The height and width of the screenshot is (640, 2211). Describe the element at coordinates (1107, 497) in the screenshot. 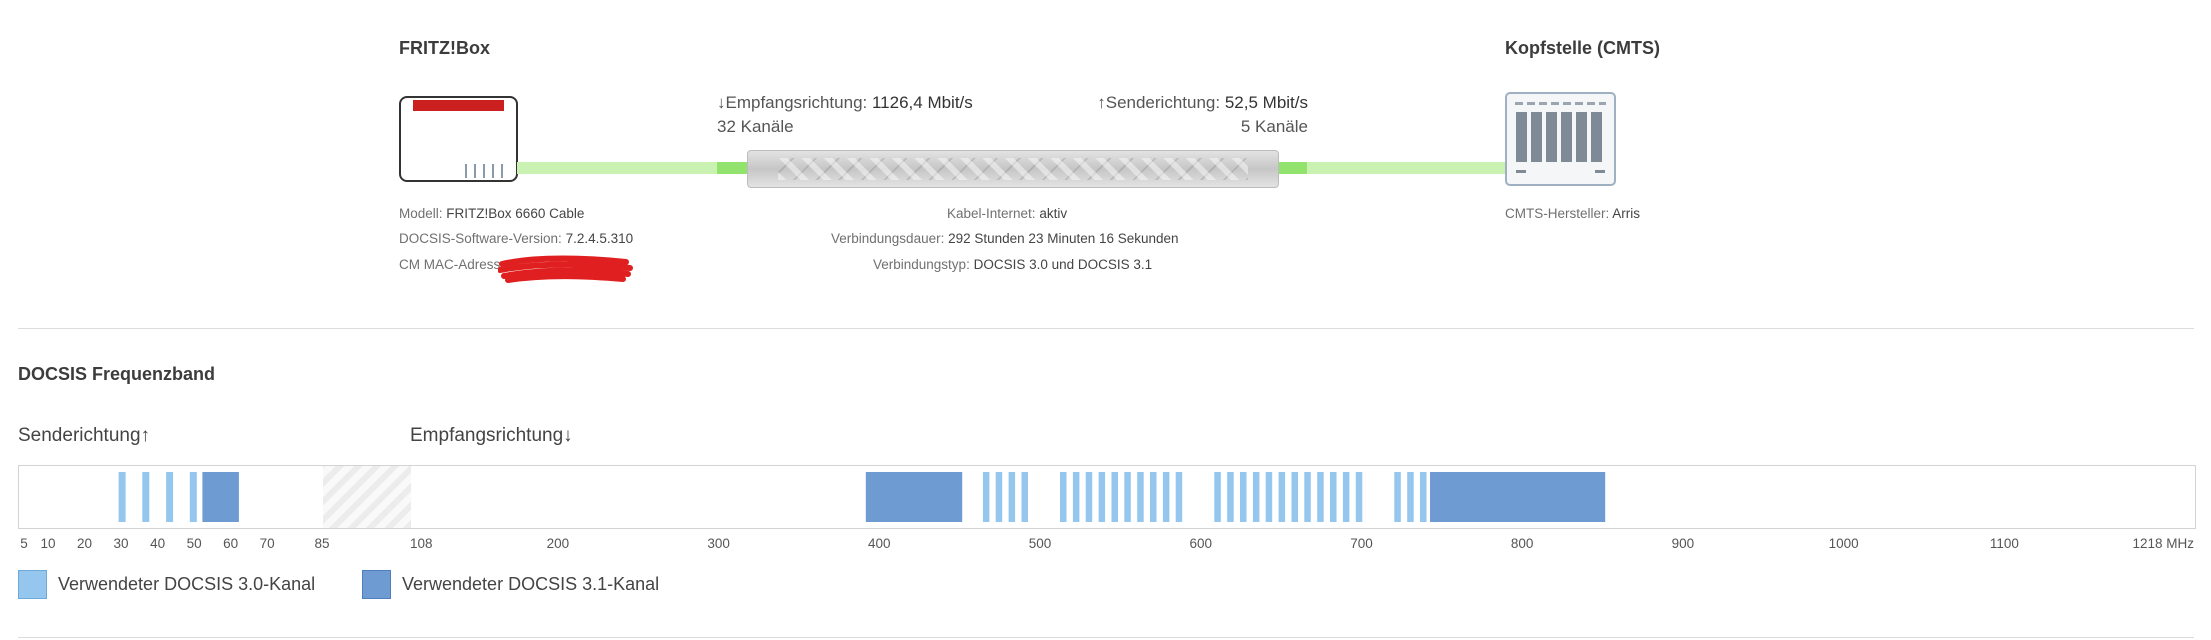

I see `frequency-band` at that location.